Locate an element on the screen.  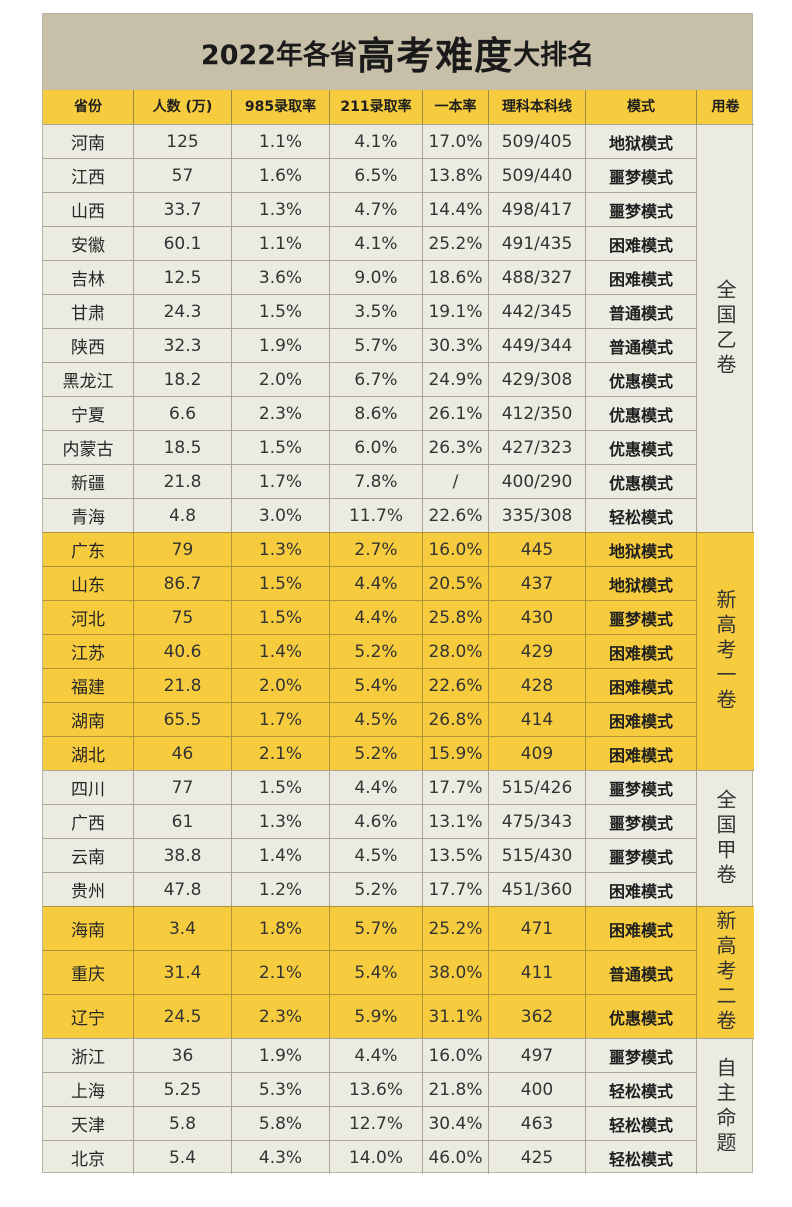
rate-211-cell: 5.7% is located at coordinates (376, 345).